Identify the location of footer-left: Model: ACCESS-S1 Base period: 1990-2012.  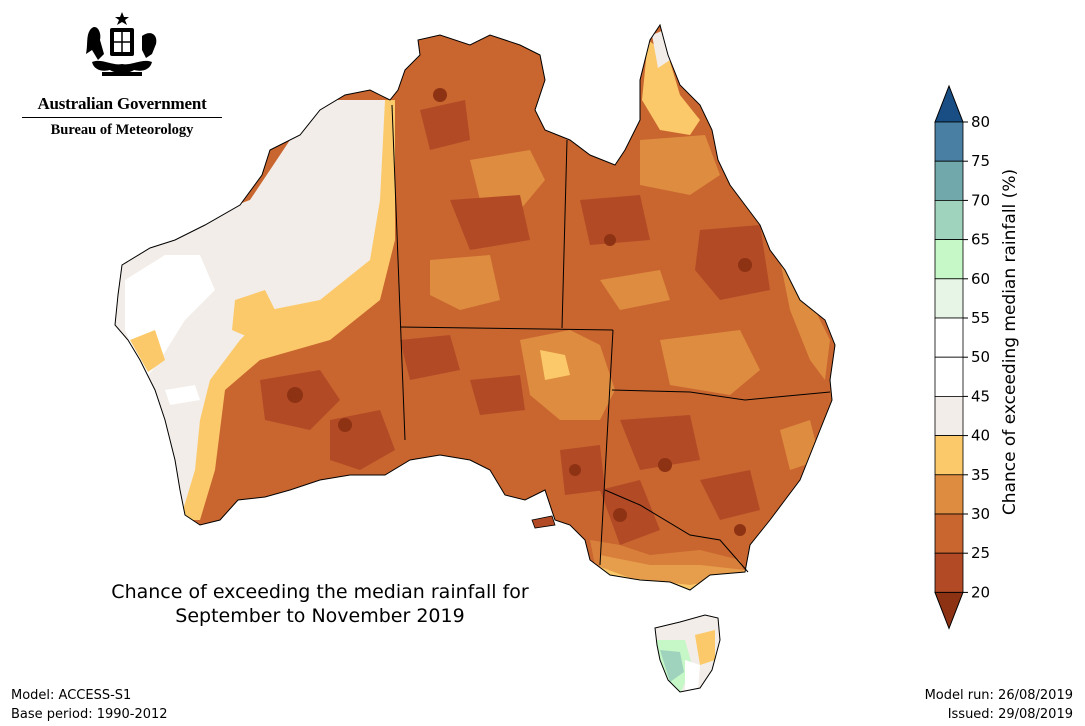
(89, 705).